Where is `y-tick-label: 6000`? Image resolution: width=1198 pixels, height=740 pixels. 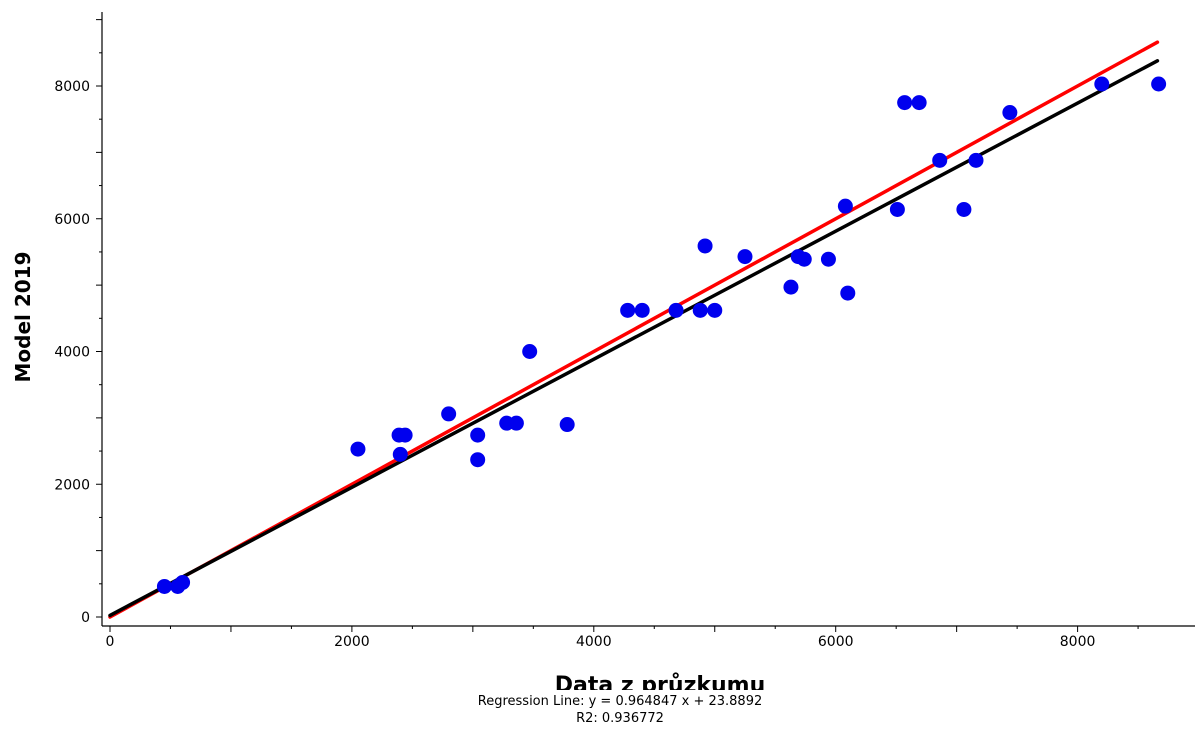
y-tick-label: 6000 is located at coordinates (72, 220).